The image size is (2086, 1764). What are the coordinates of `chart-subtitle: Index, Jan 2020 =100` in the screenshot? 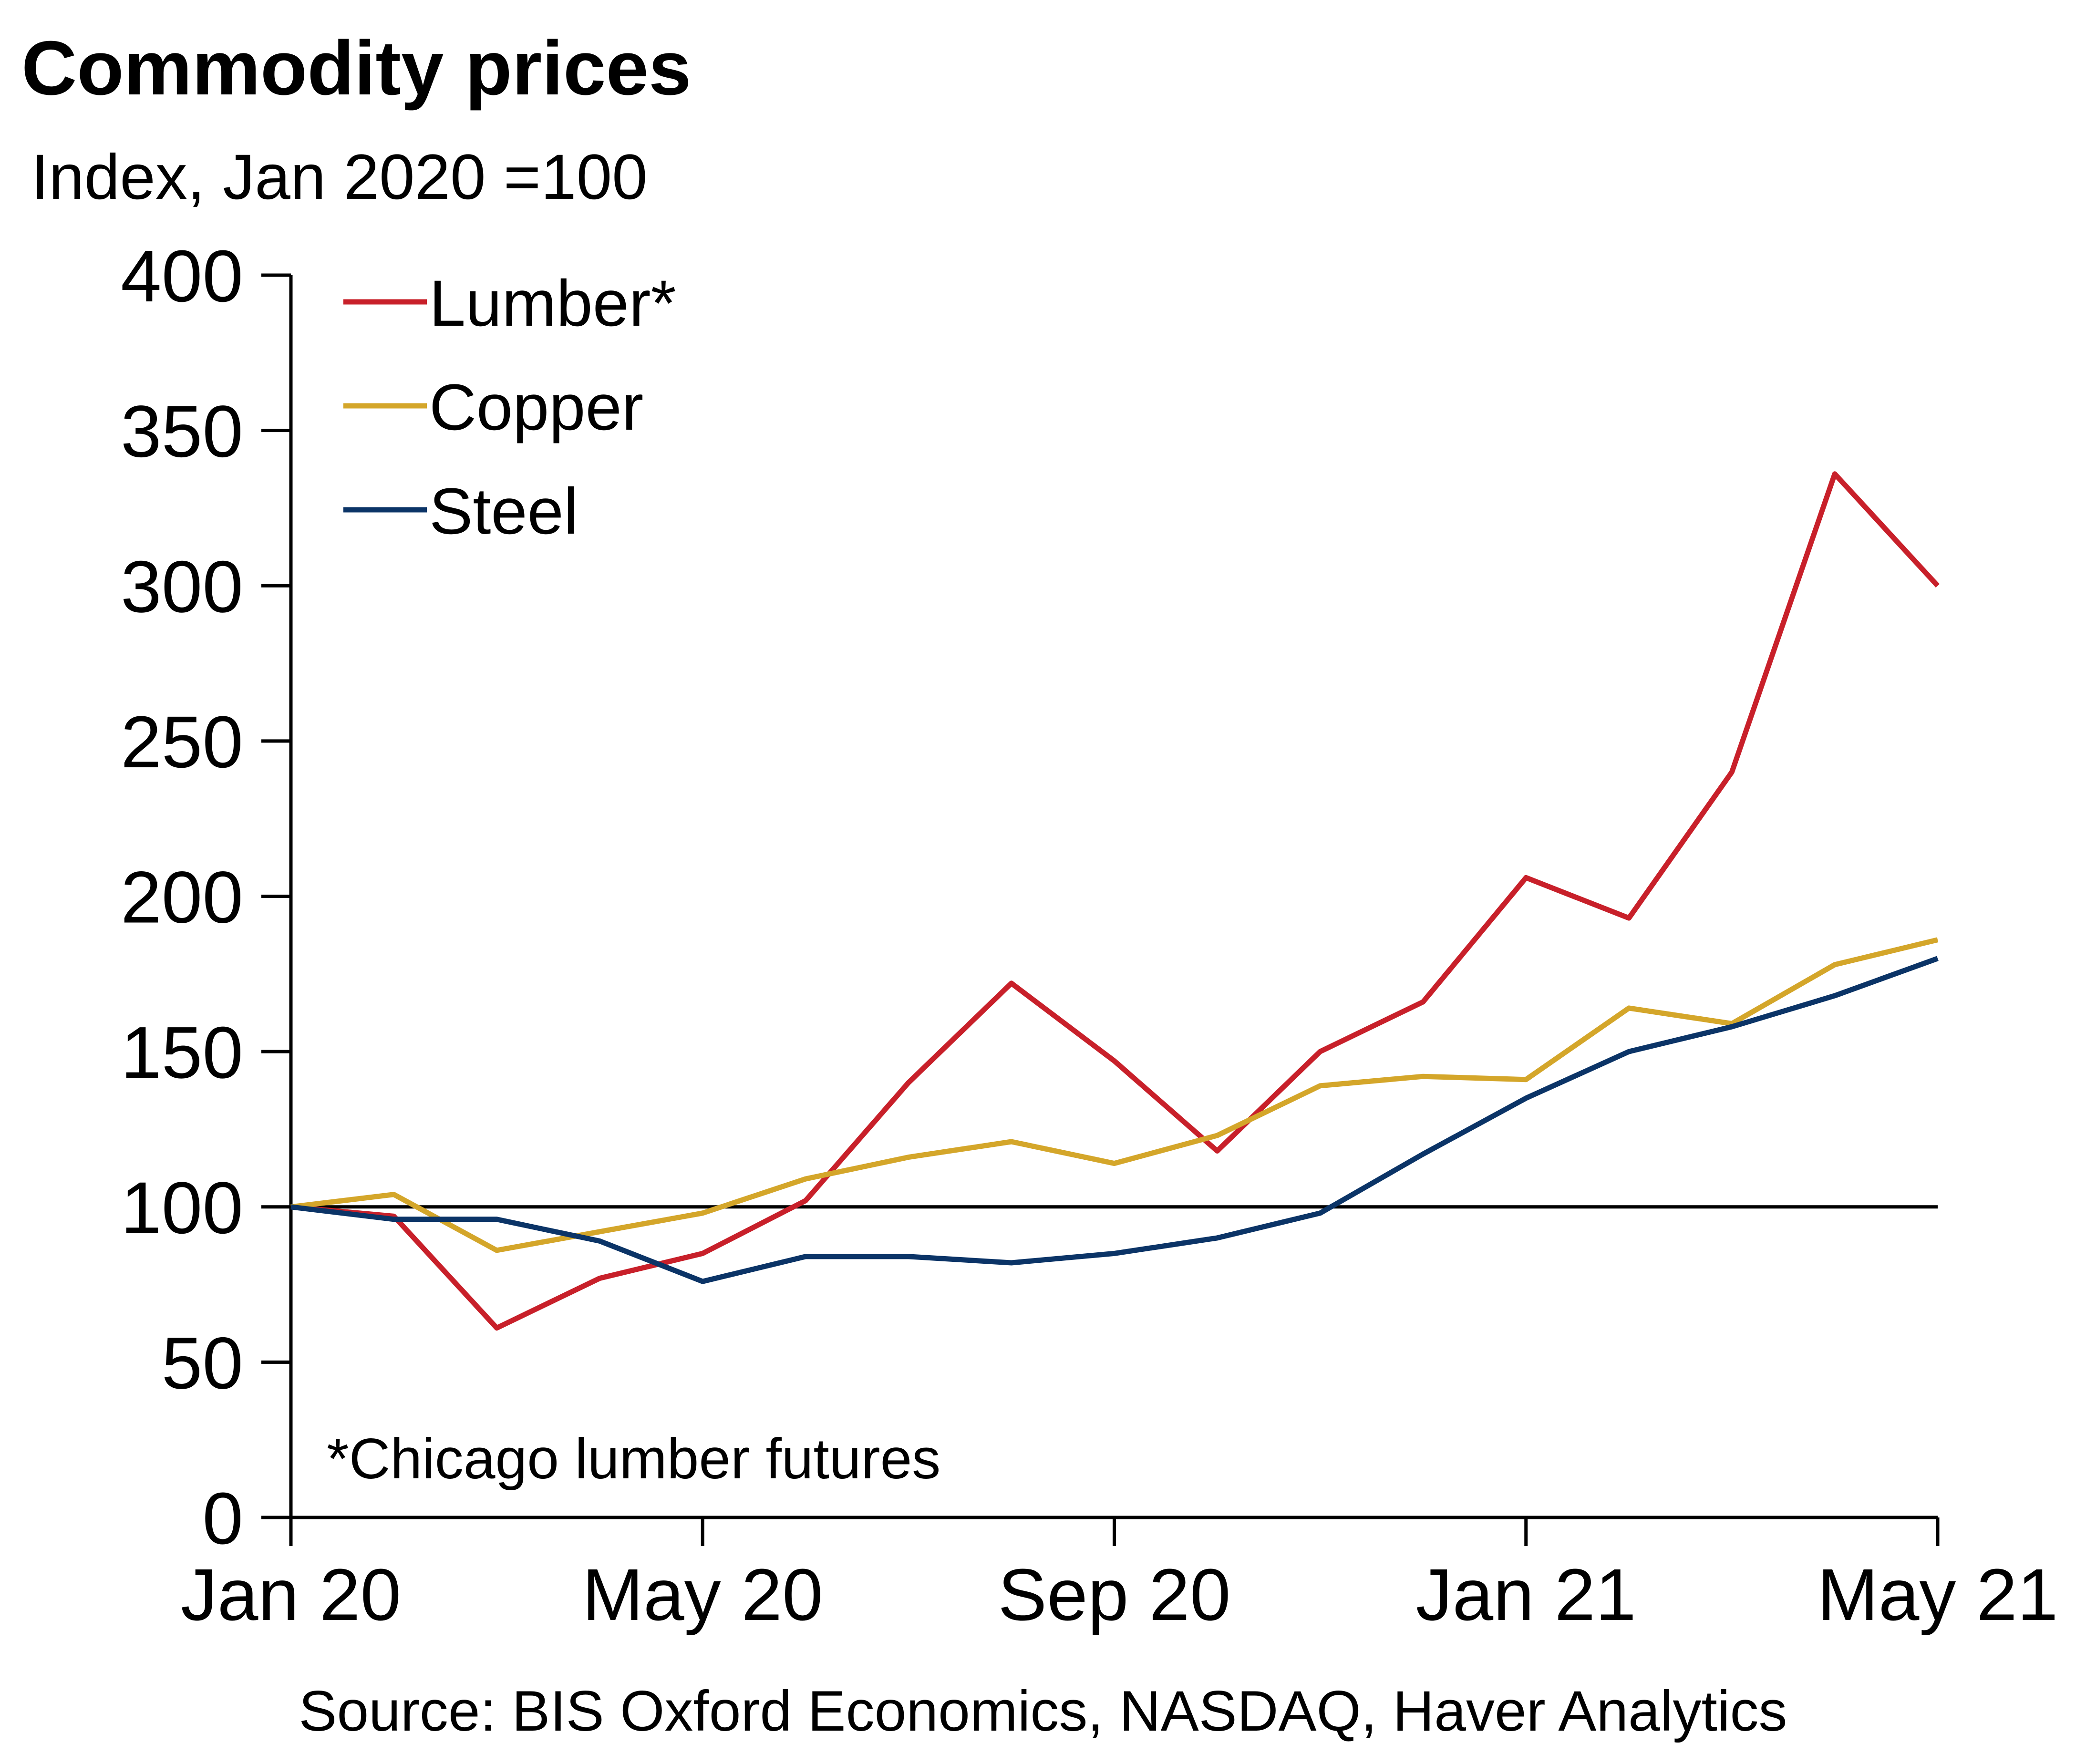 It's located at (340, 177).